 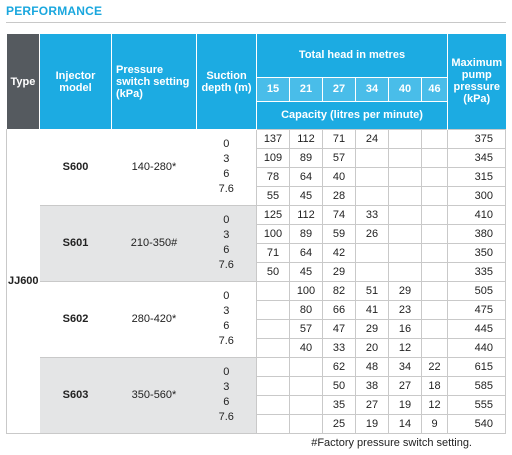 I want to click on suction-depth-value: 0, so click(x=226, y=220).